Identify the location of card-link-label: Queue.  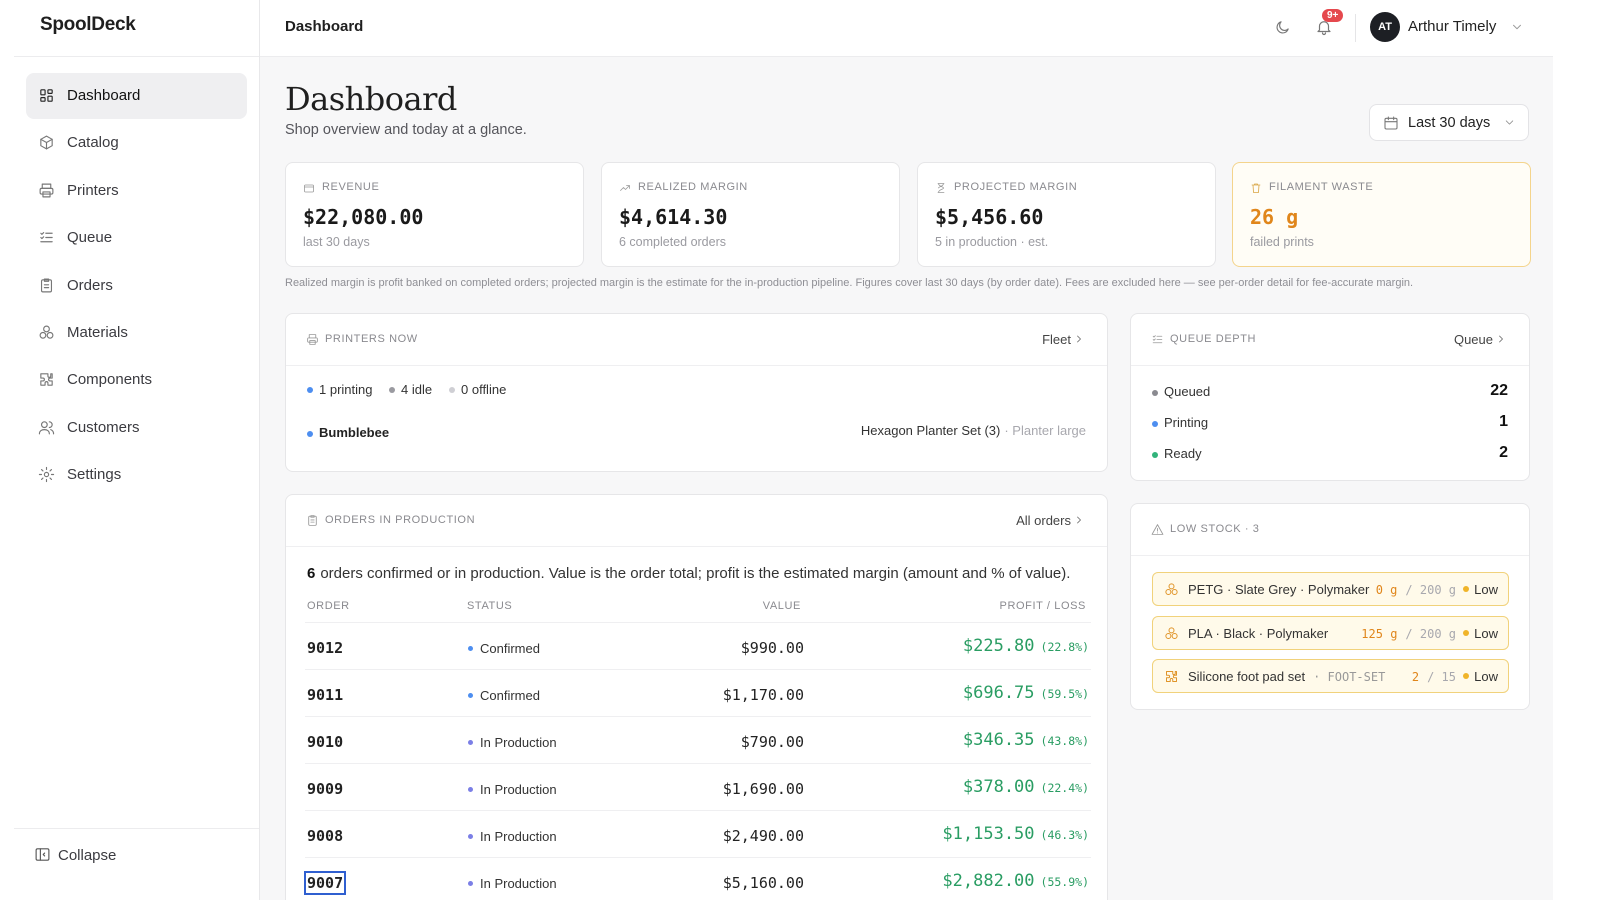
(1473, 339).